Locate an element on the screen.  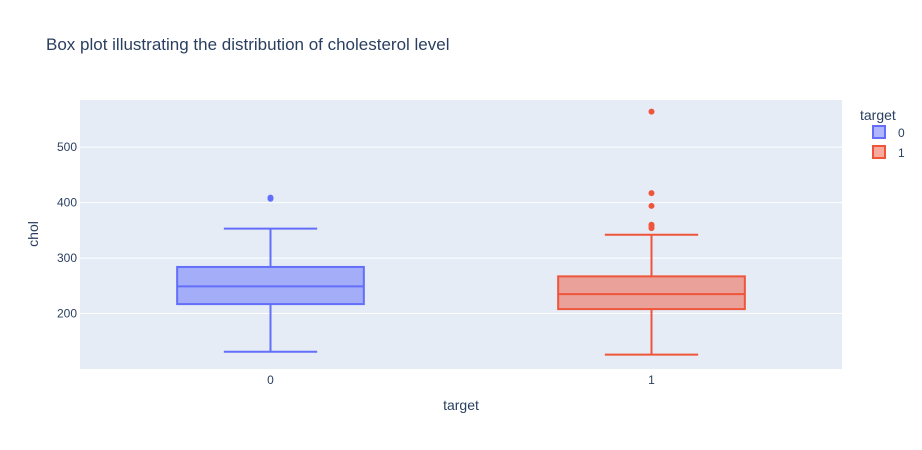
legend-label-0: 0 is located at coordinates (901, 133).